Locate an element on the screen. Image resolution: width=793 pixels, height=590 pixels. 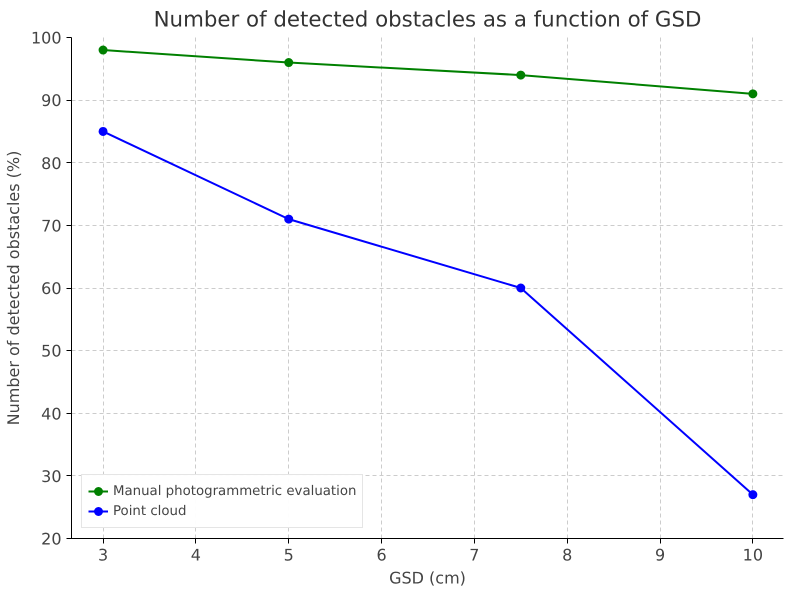
y-tick-label: 70 is located at coordinates (51, 226).